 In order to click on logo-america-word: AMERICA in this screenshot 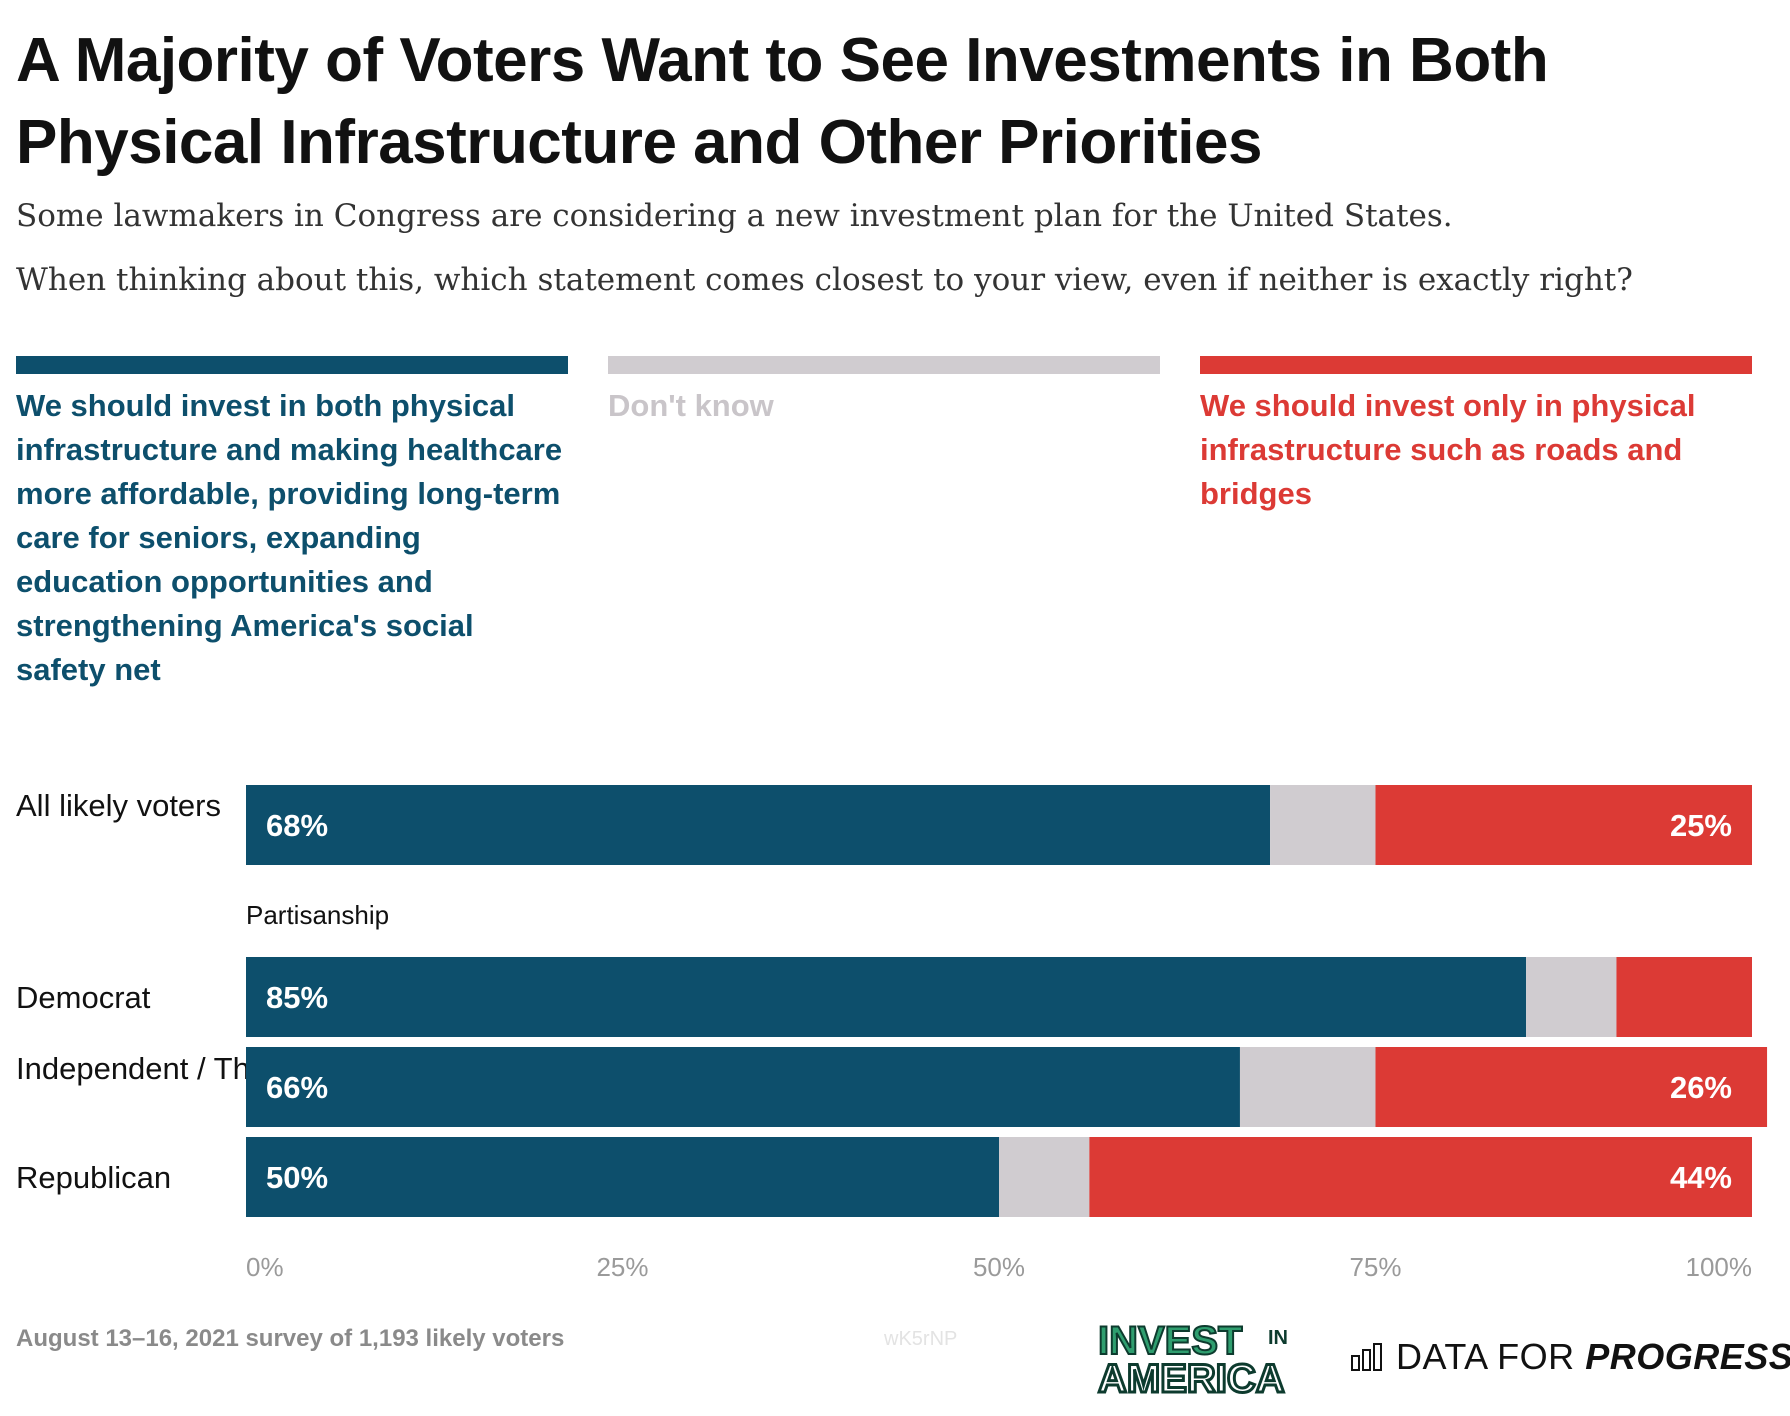, I will do `click(1191, 1376)`.